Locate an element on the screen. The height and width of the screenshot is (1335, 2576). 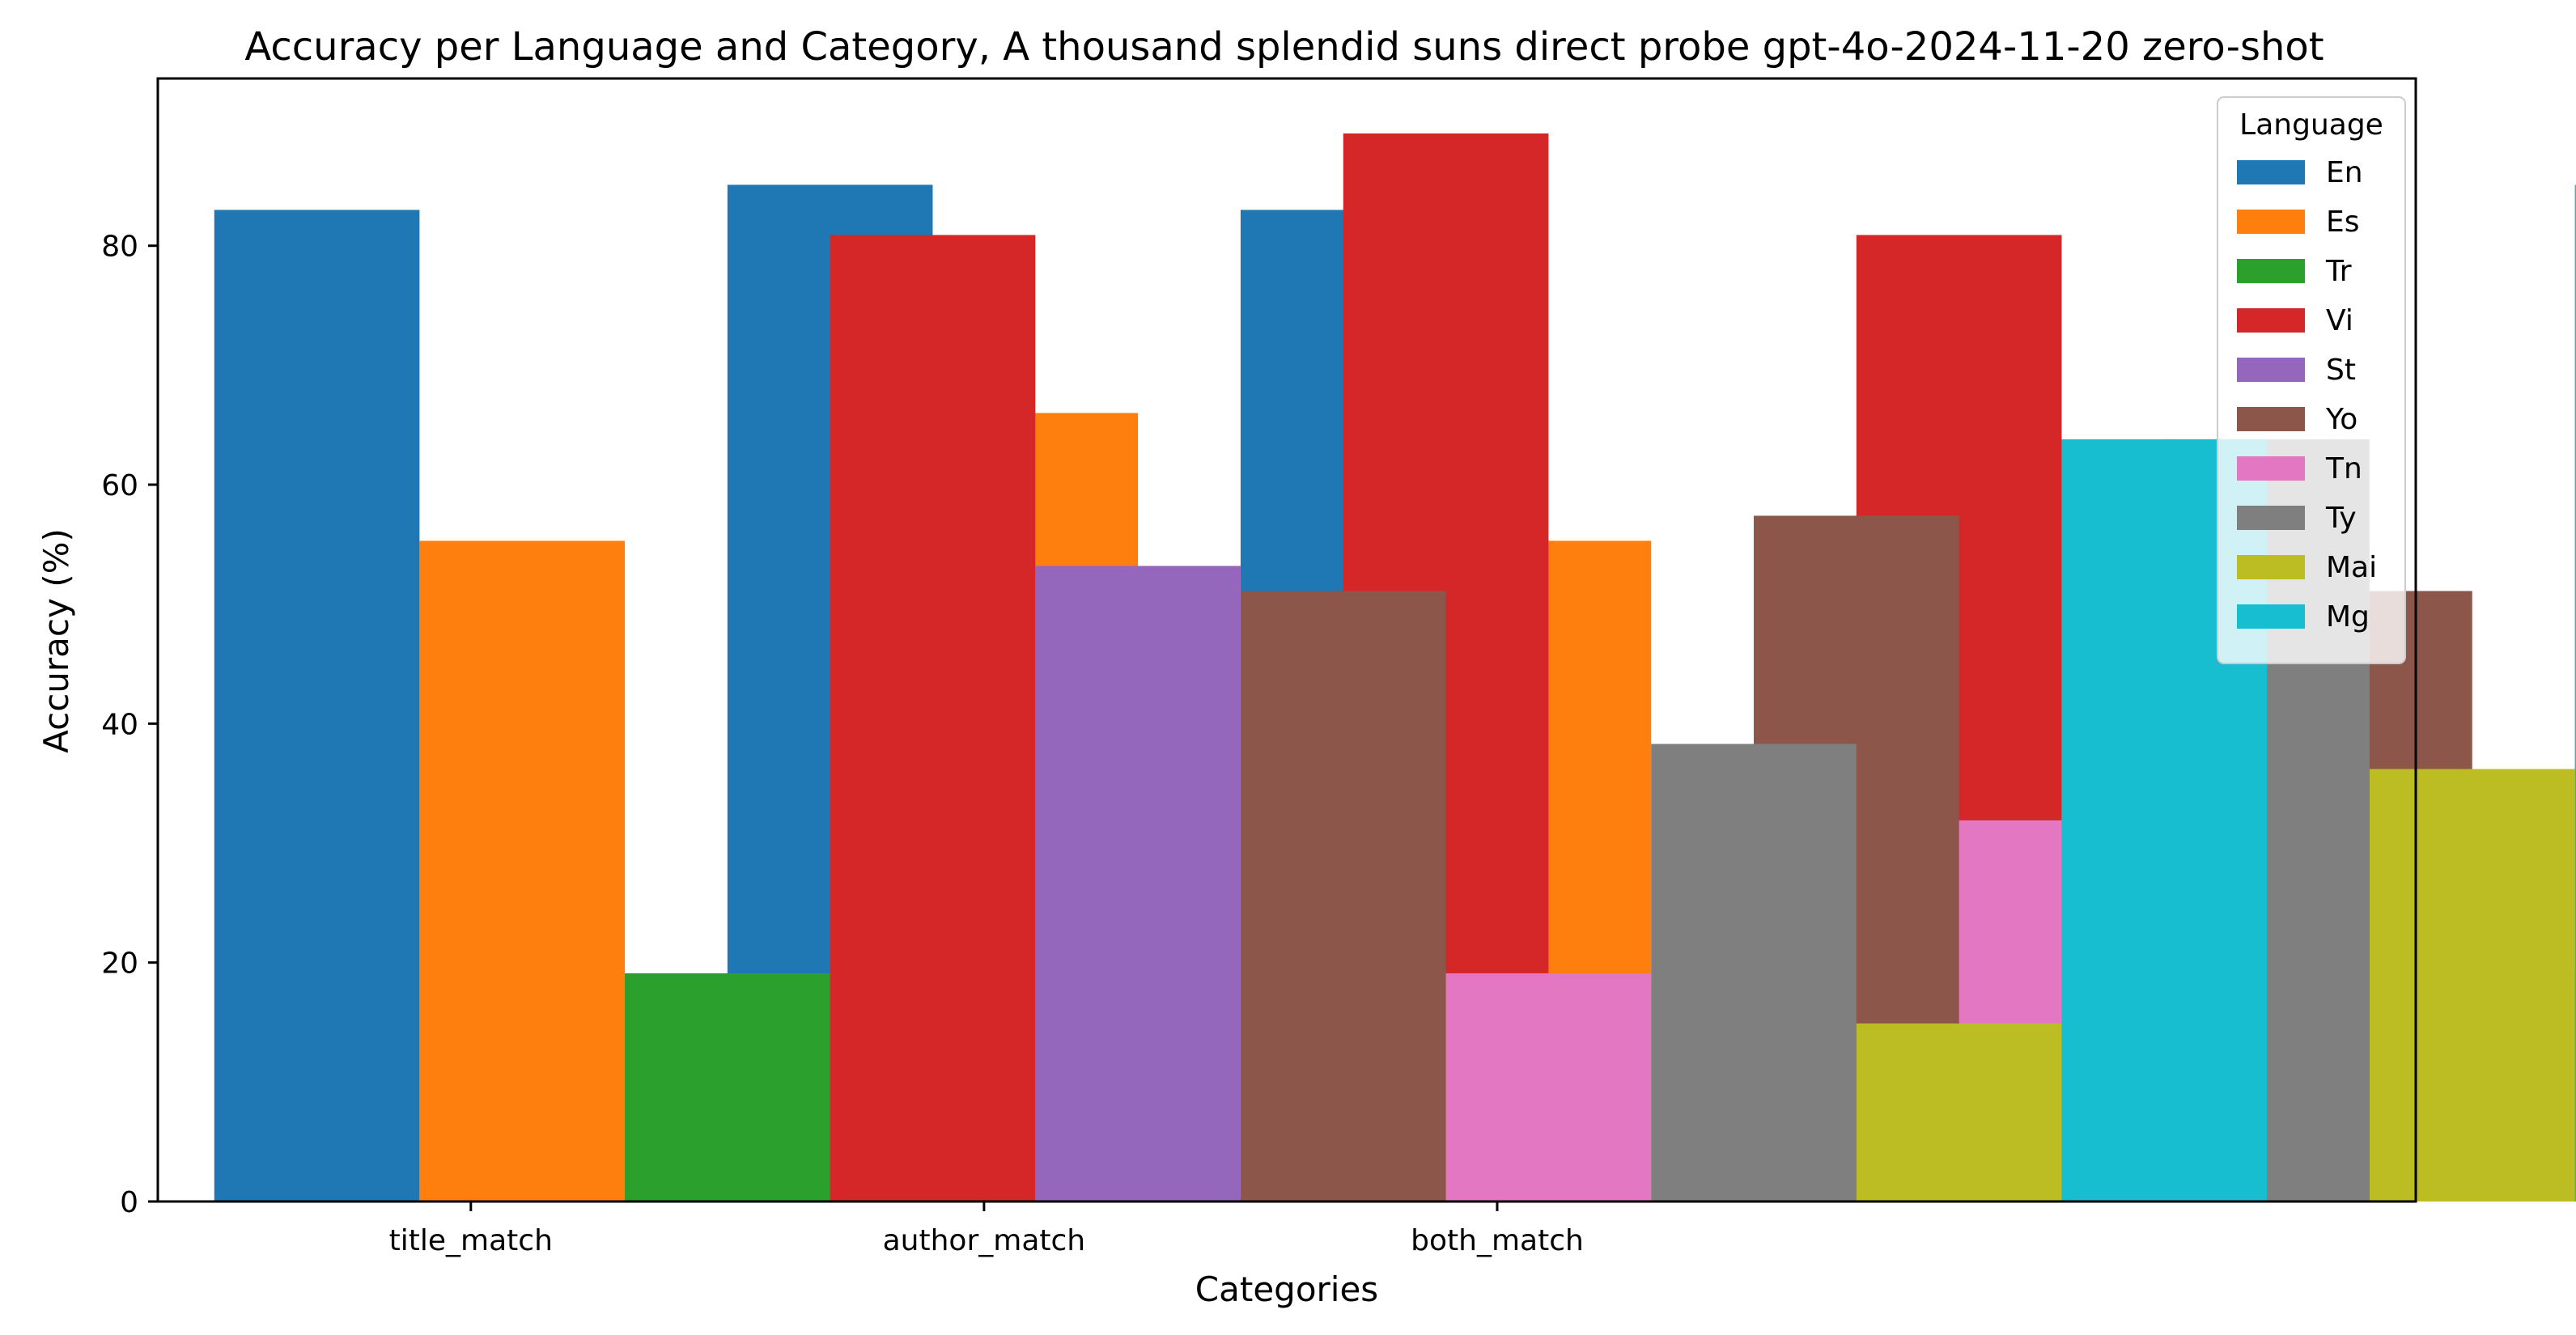
legend-label-en: En is located at coordinates (2344, 172).